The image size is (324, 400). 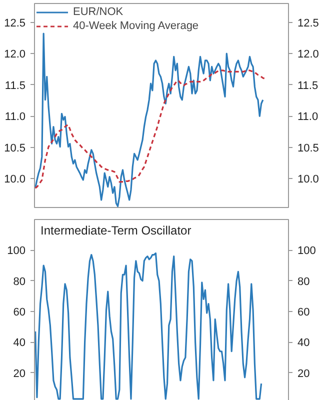 What do you see at coordinates (304, 374) in the screenshot?
I see `y2-tick-label: 20` at bounding box center [304, 374].